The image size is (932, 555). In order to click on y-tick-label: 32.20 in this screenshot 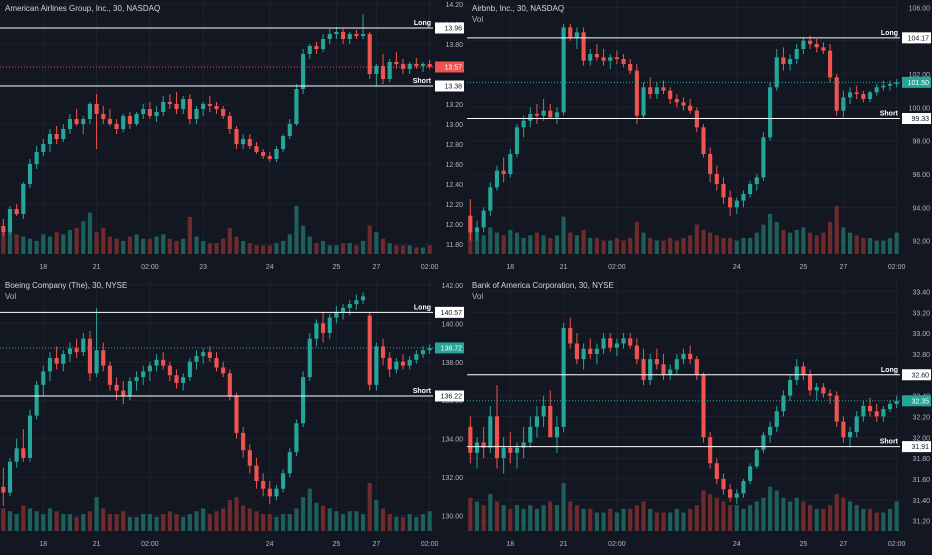, I will do `click(921, 417)`.